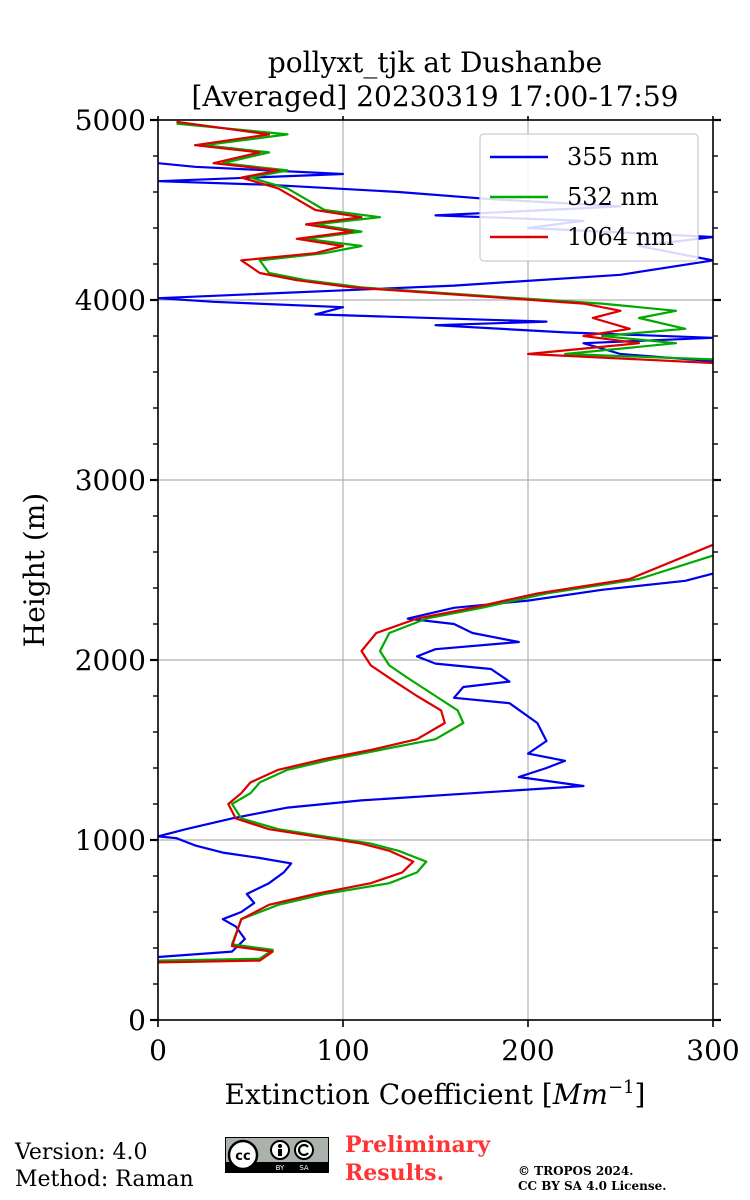 Image resolution: width=750 pixels, height=1200 pixels. Describe the element at coordinates (435, 262) in the screenshot. I see `series-line-355-nm-upper` at that location.